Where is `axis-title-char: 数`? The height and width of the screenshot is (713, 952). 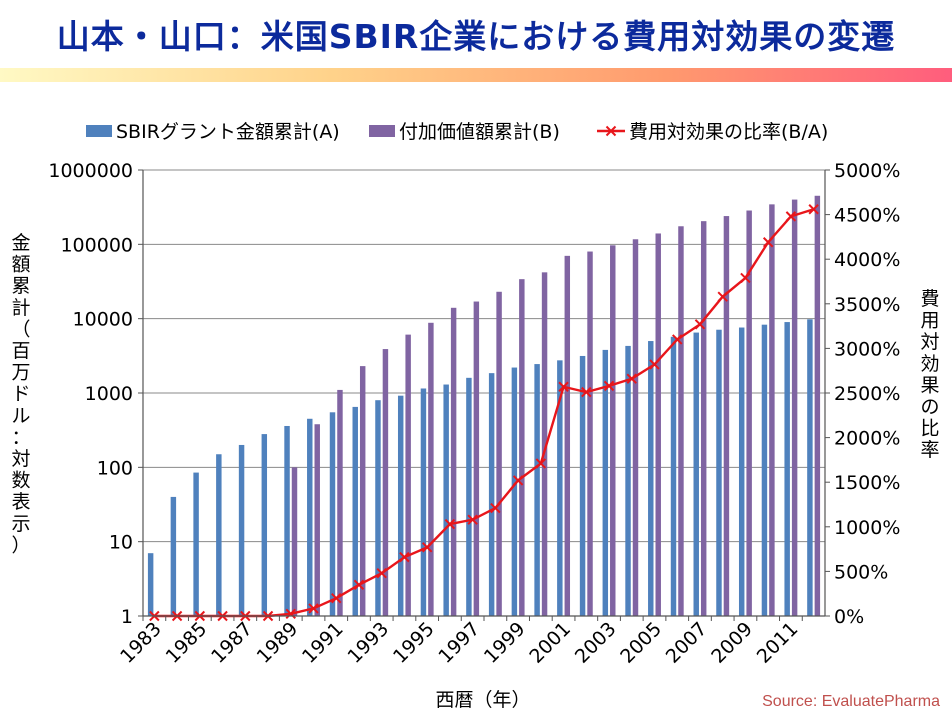 axis-title-char: 数 is located at coordinates (20, 481).